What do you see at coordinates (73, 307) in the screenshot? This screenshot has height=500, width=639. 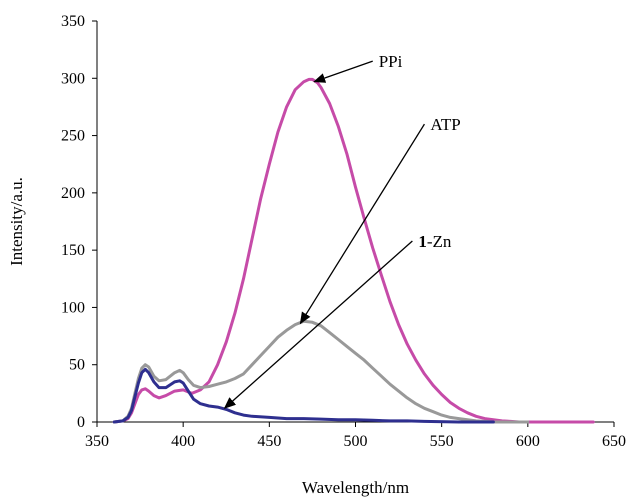 I see `y-tick-label: 100` at bounding box center [73, 307].